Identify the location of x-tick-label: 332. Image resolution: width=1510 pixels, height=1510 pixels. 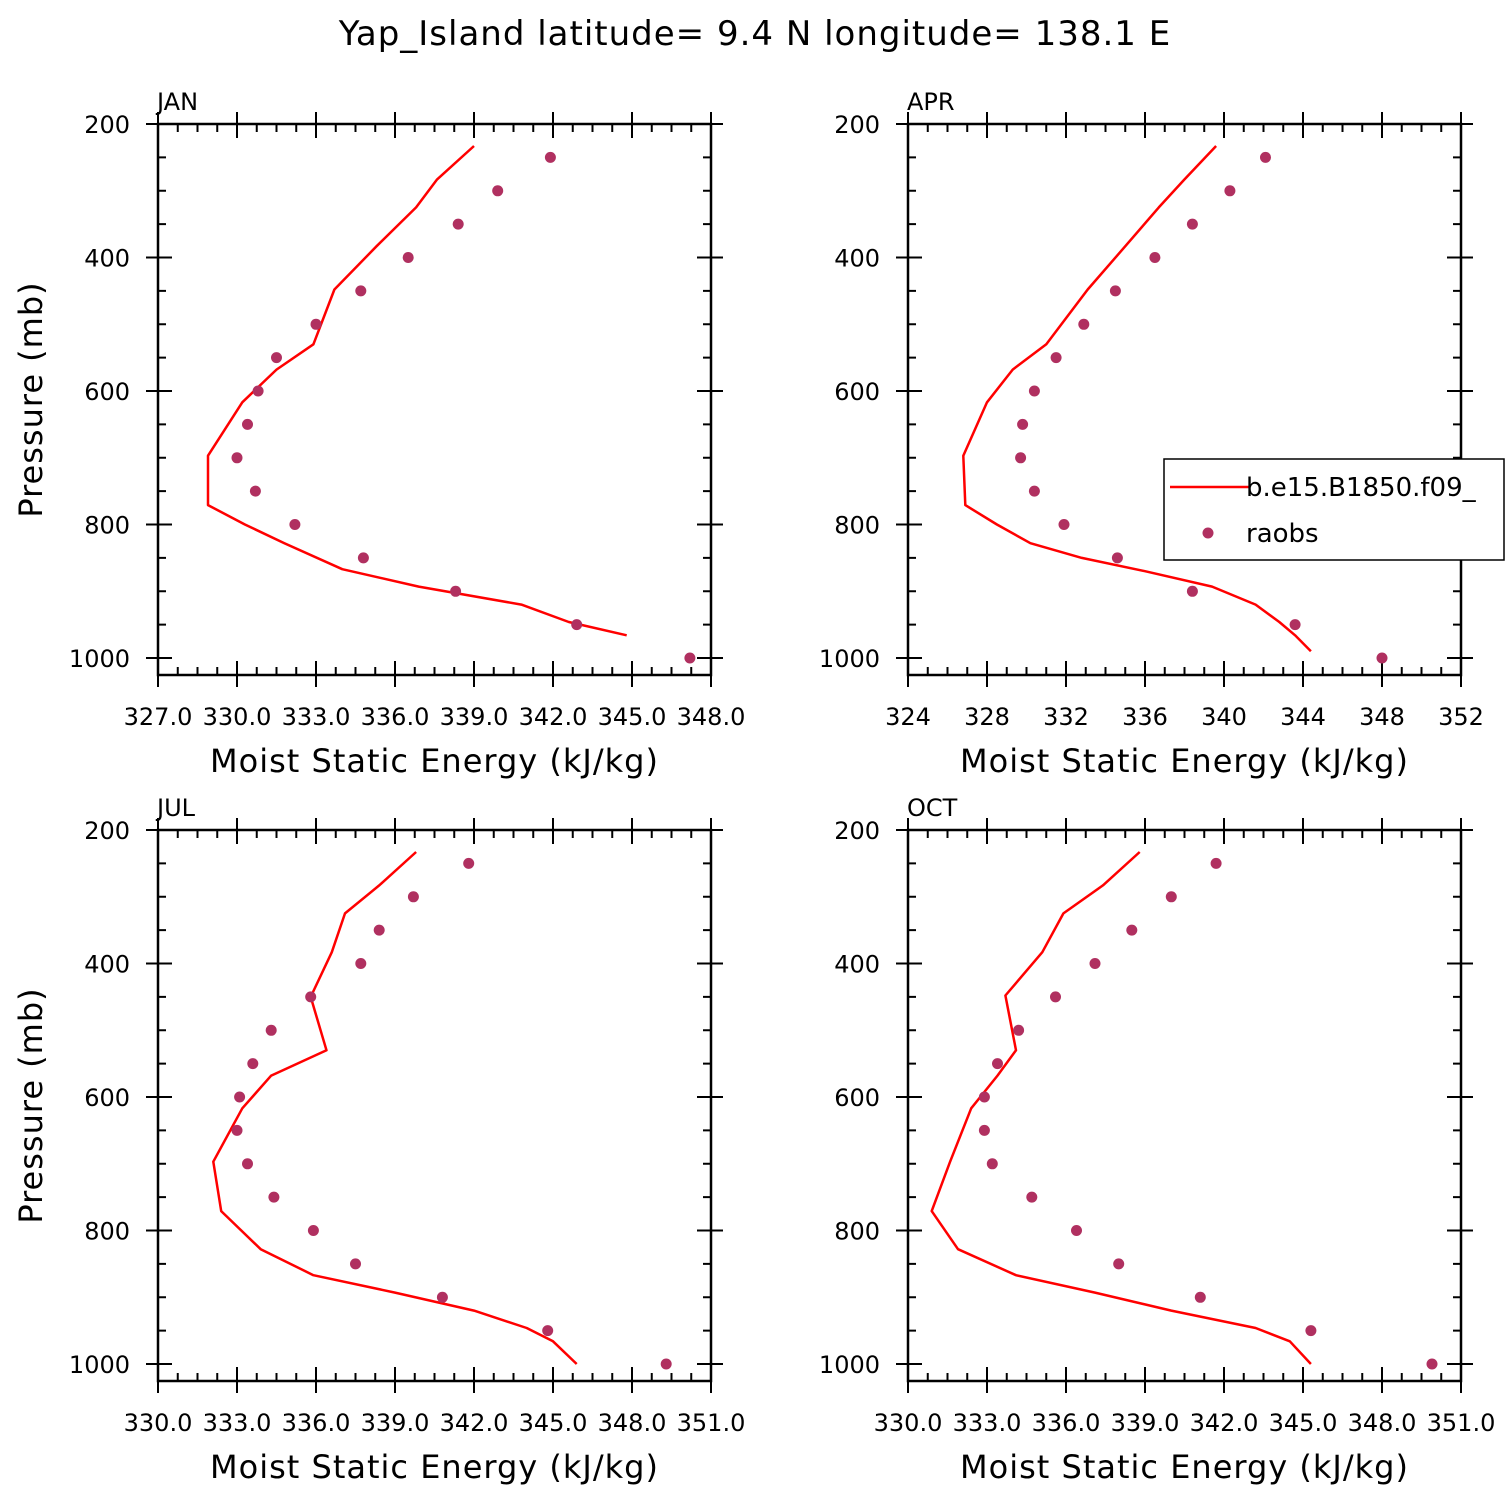
(1066, 717).